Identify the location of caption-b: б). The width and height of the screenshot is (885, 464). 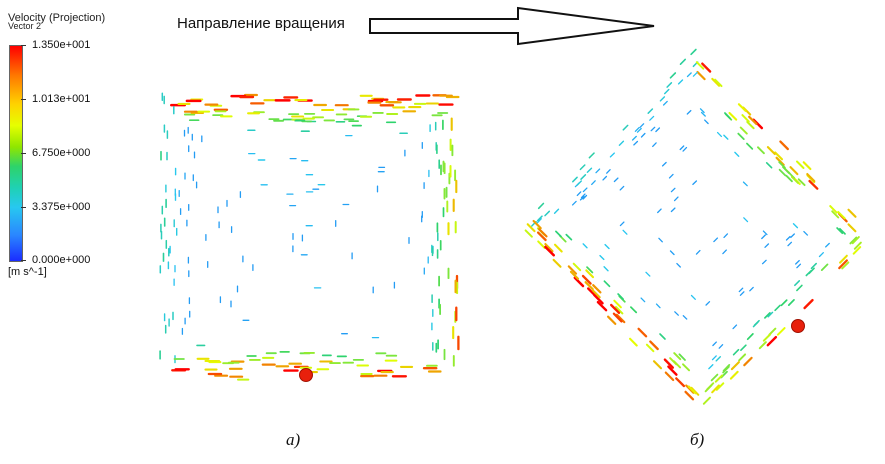
(697, 439).